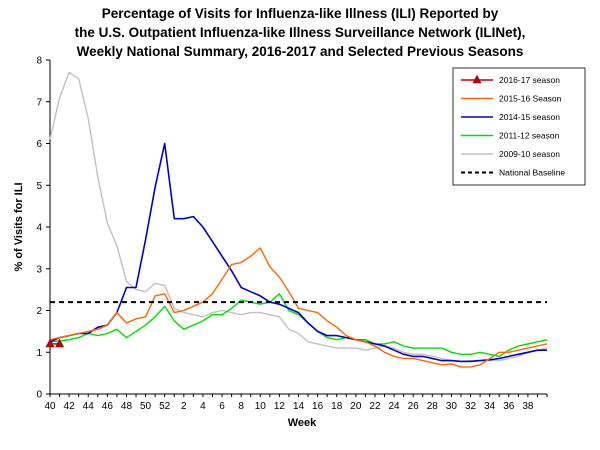  What do you see at coordinates (280, 406) in the screenshot?
I see `x-tick-label: 12` at bounding box center [280, 406].